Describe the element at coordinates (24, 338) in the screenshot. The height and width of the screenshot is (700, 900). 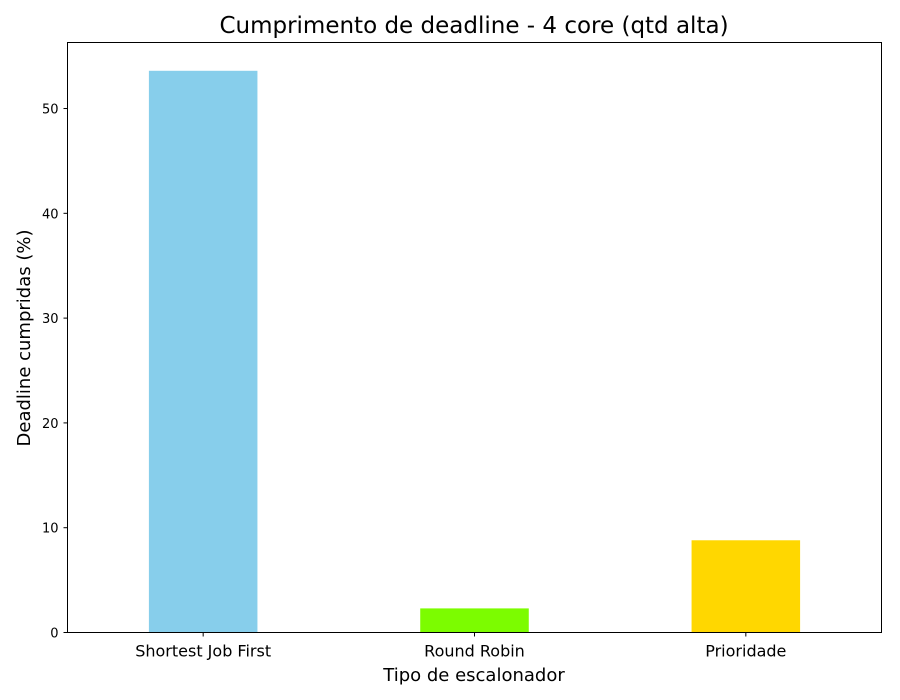
I see `y-axis-label: Deadline cumpridas (%)` at that location.